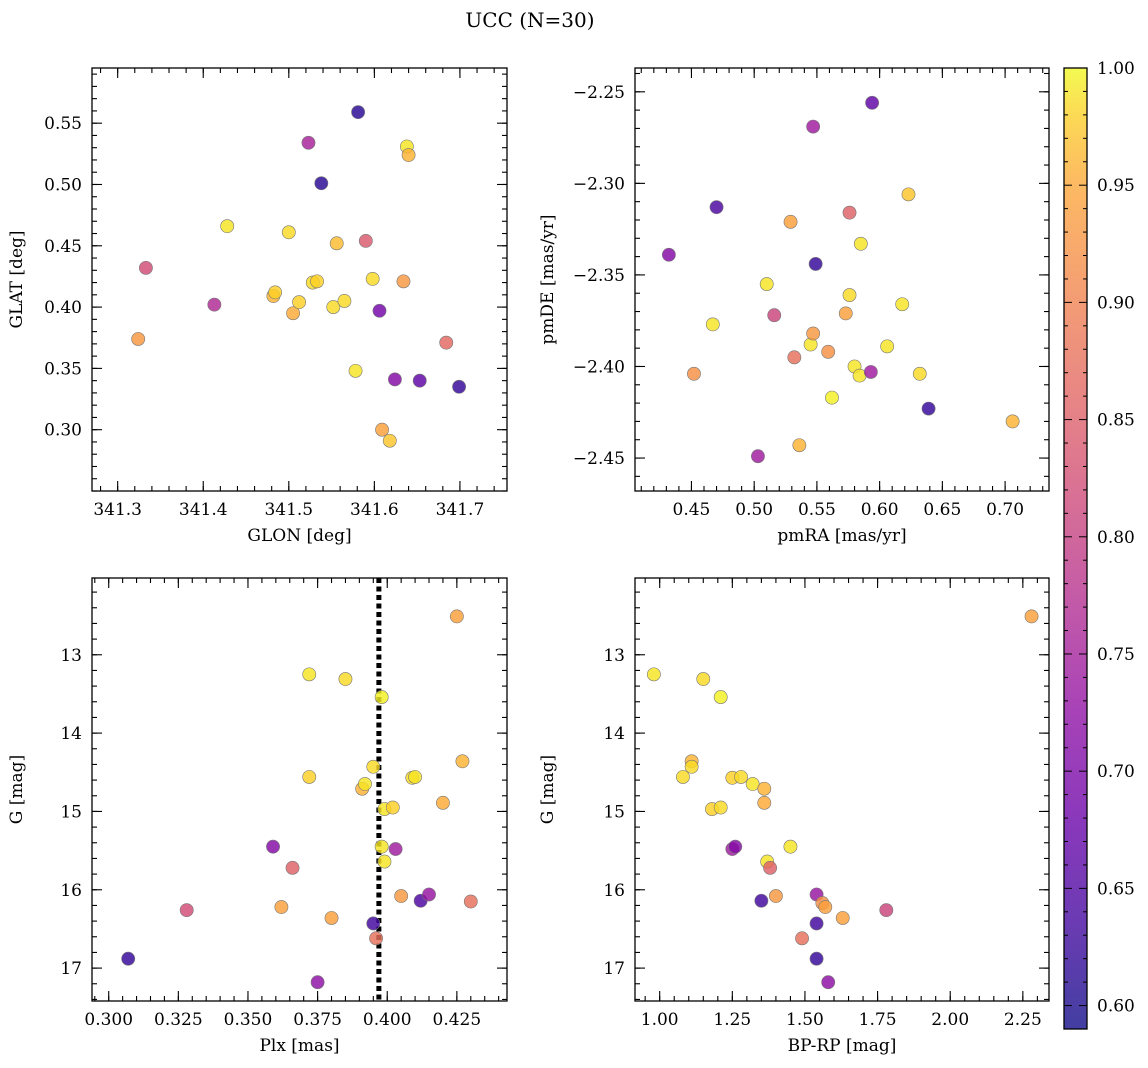 This screenshot has height=1068, width=1148. What do you see at coordinates (299, 1046) in the screenshot?
I see `x-axis-label: Plx [mas]` at bounding box center [299, 1046].